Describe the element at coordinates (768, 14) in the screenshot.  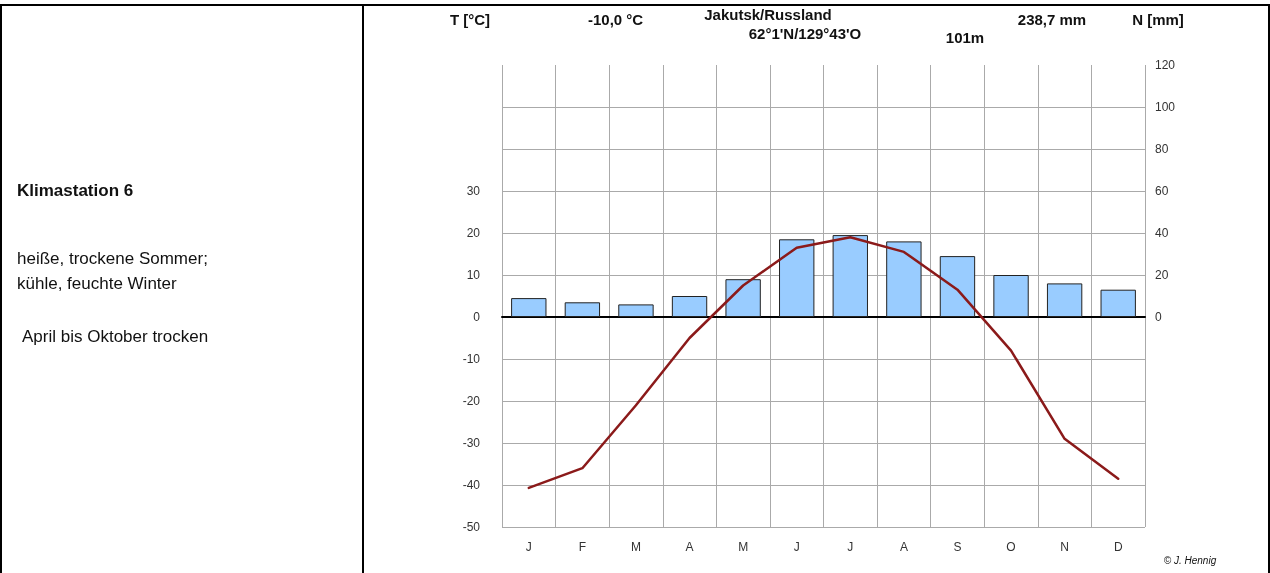
I see `chart-title: Jakutsk/Russland` at that location.